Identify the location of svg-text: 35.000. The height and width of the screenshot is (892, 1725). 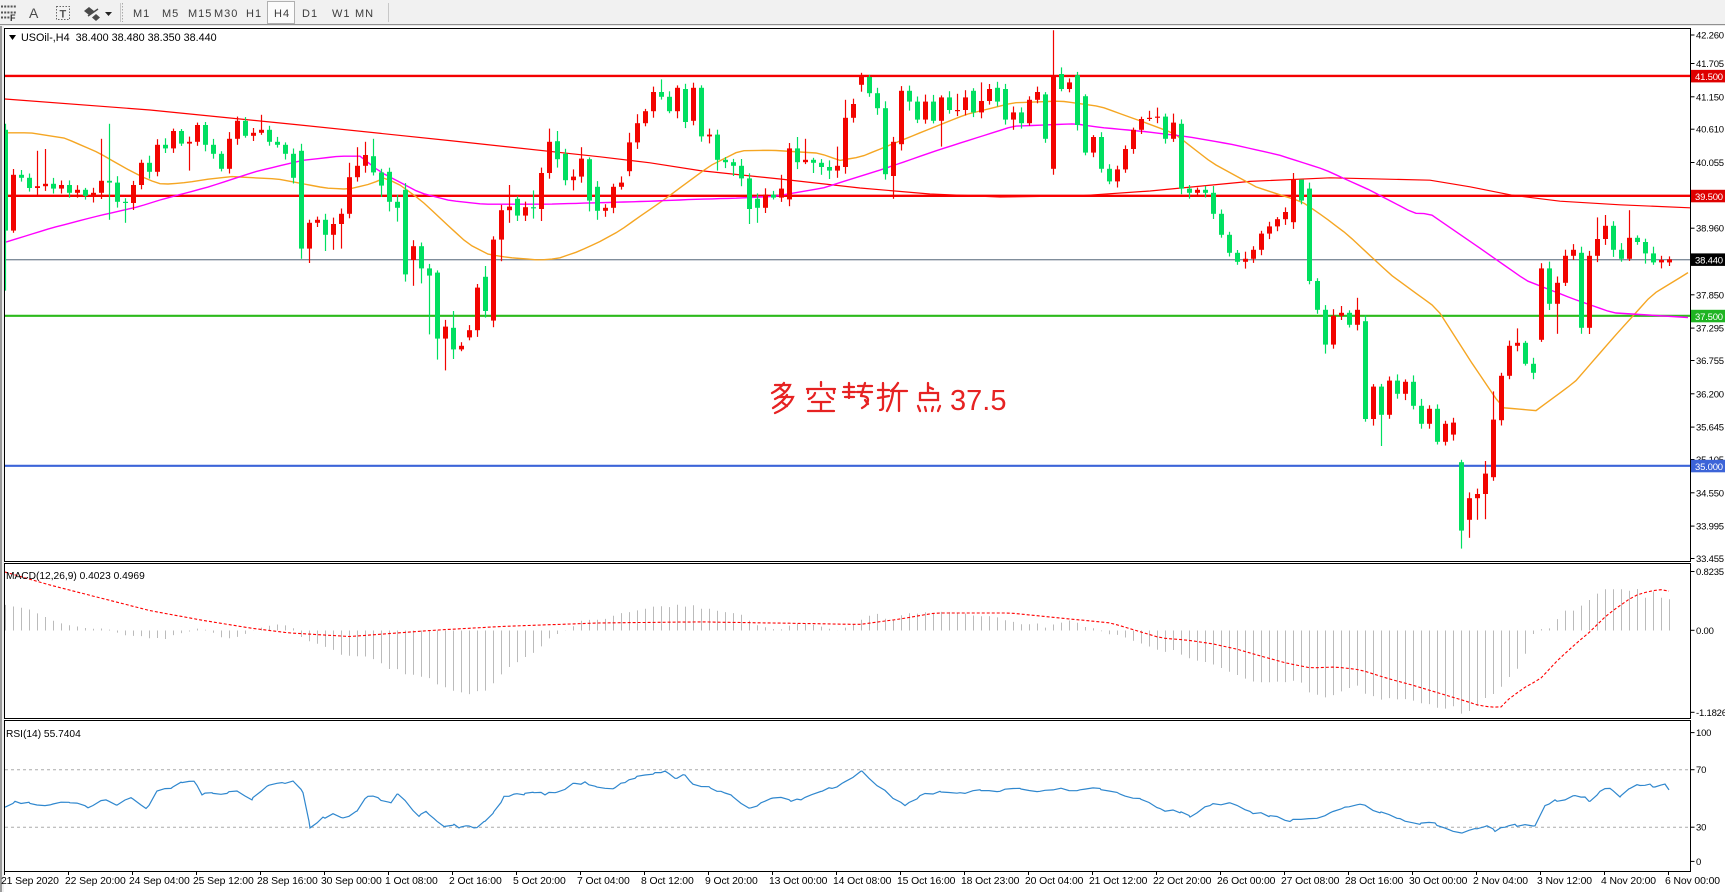
(1709, 467).